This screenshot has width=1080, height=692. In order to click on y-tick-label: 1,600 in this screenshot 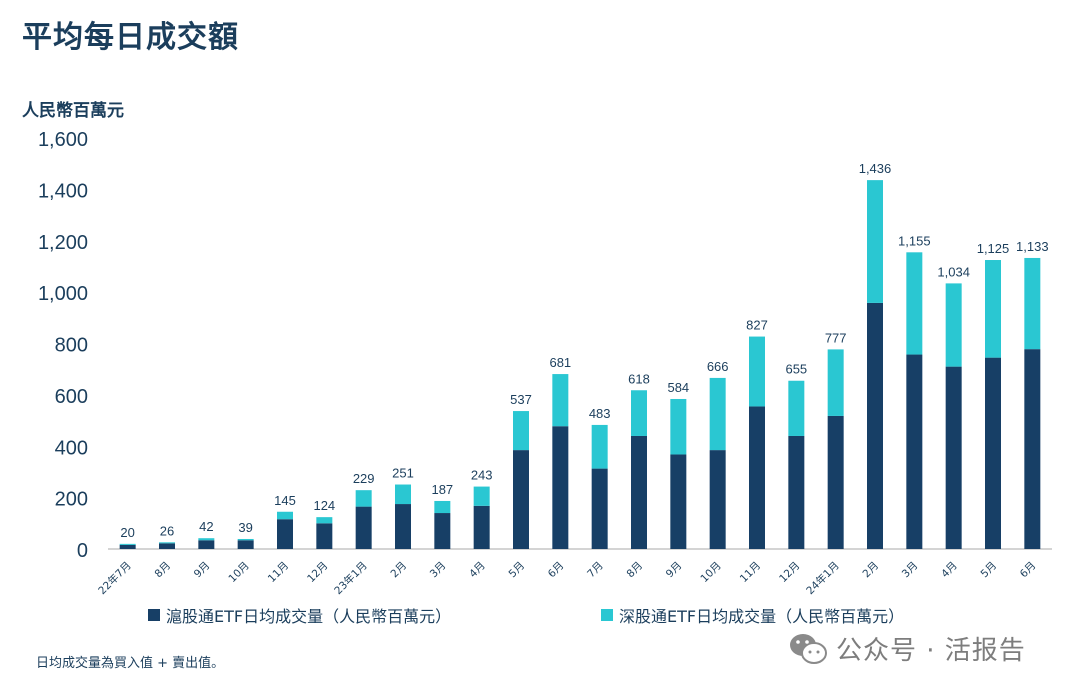, I will do `click(63, 140)`.